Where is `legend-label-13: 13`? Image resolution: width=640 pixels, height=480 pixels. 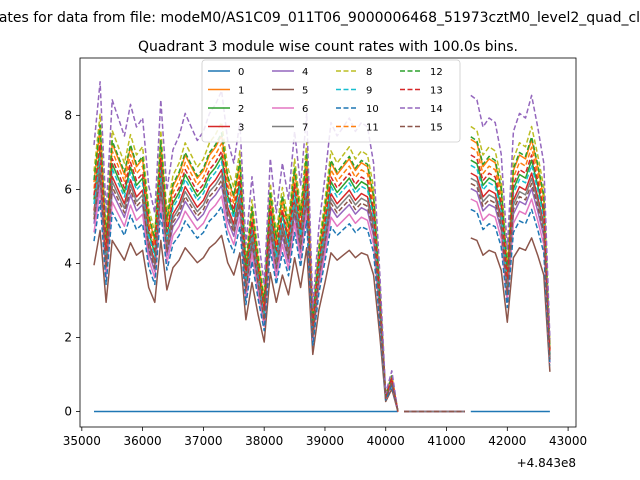
legend-label-13: 13 is located at coordinates (436, 91).